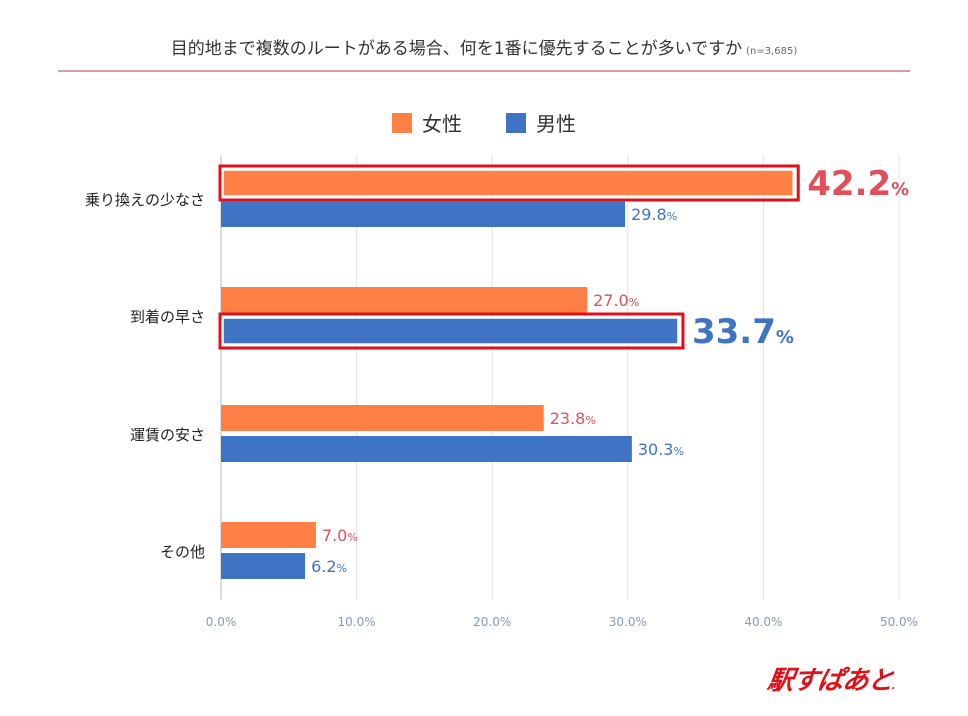 The image size is (968, 716). I want to click on category-label: その他, so click(182, 552).